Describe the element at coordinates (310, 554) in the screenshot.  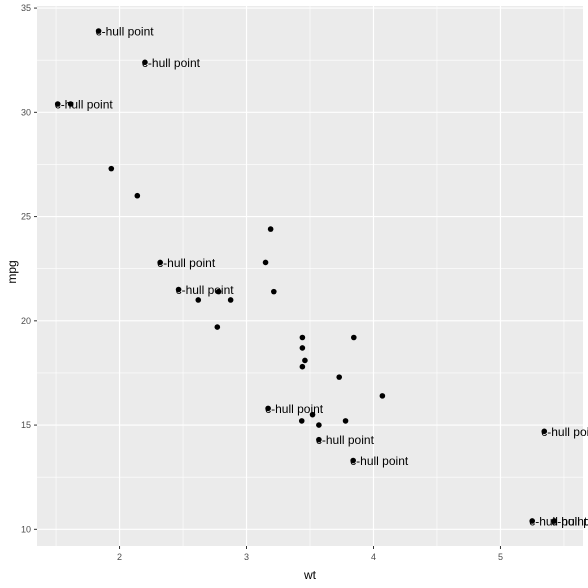
I see `x-axis-ticks: 2 3 4 5` at that location.